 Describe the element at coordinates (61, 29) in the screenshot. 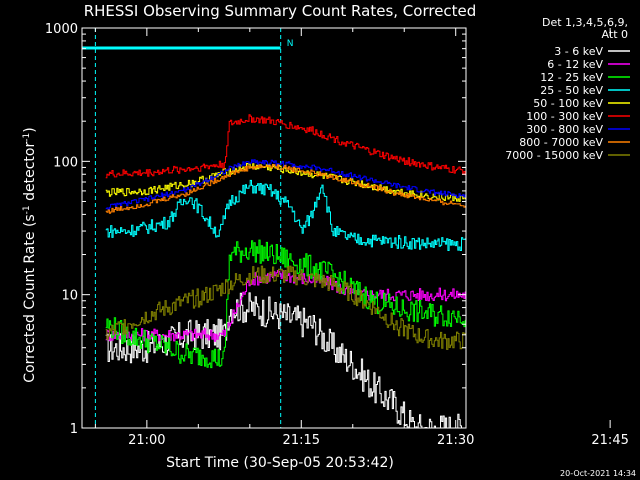

I see `y-tick-label-3: 1000` at that location.